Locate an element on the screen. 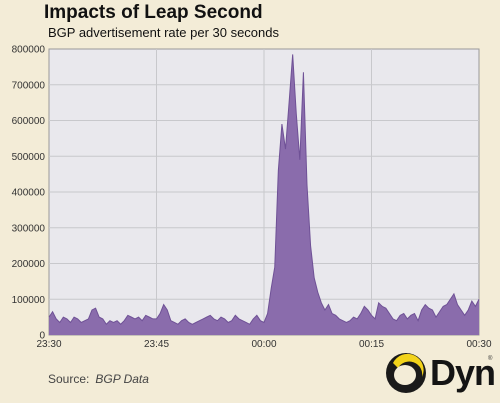 This screenshot has height=403, width=500. y-tick-label: 600000 is located at coordinates (29, 121).